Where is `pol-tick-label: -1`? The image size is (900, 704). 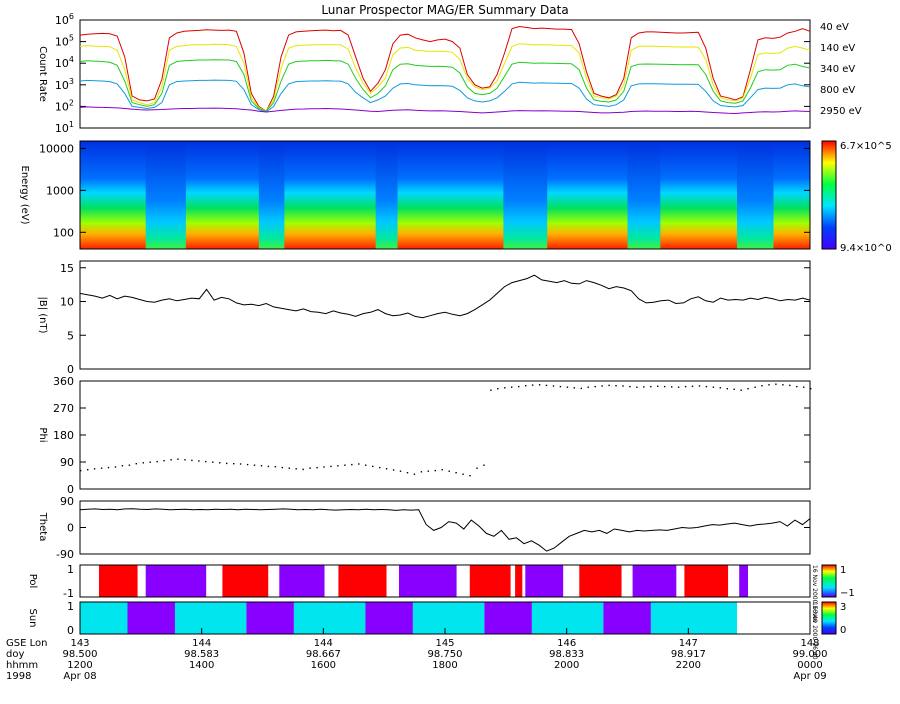 pol-tick-label: -1 is located at coordinates (68, 593).